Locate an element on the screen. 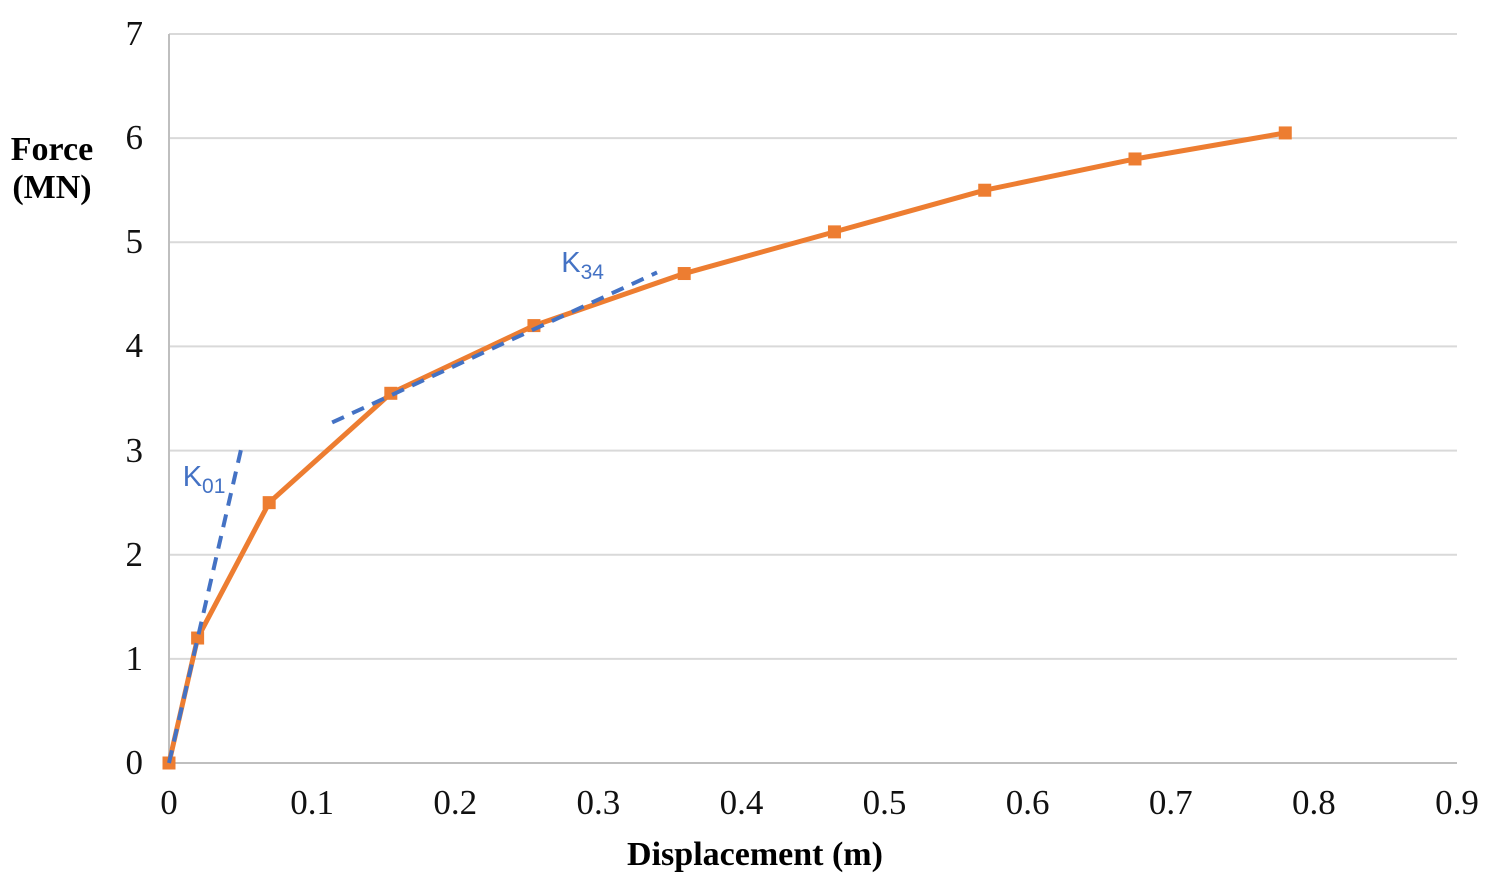  y-axis-tick-label: 3 is located at coordinates (134, 450).